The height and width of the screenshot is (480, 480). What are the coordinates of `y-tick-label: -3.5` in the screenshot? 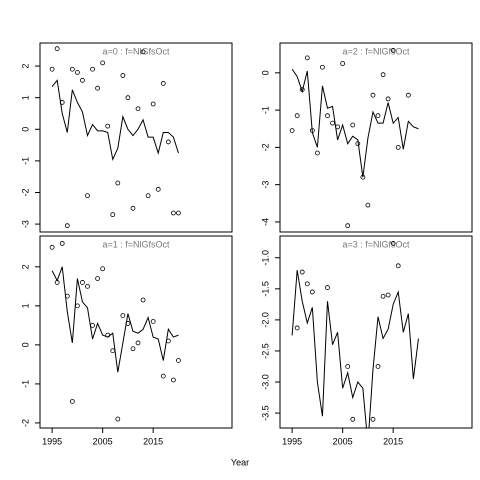 It's located at (265, 413).